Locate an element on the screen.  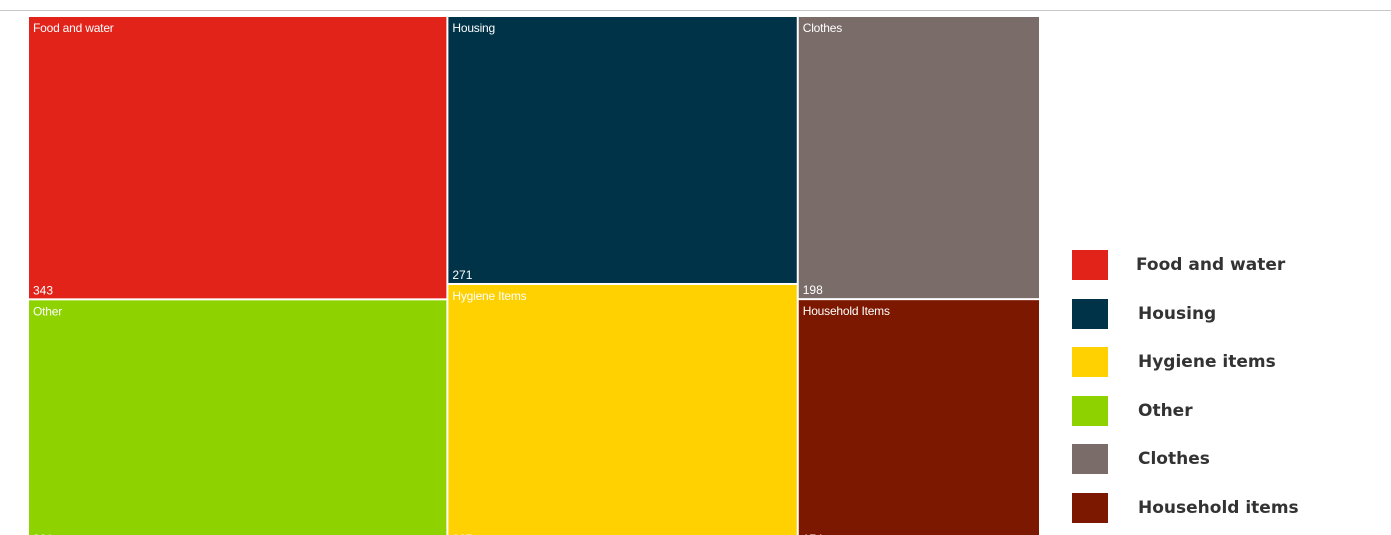
legend-item-other: Other is located at coordinates (1227, 410).